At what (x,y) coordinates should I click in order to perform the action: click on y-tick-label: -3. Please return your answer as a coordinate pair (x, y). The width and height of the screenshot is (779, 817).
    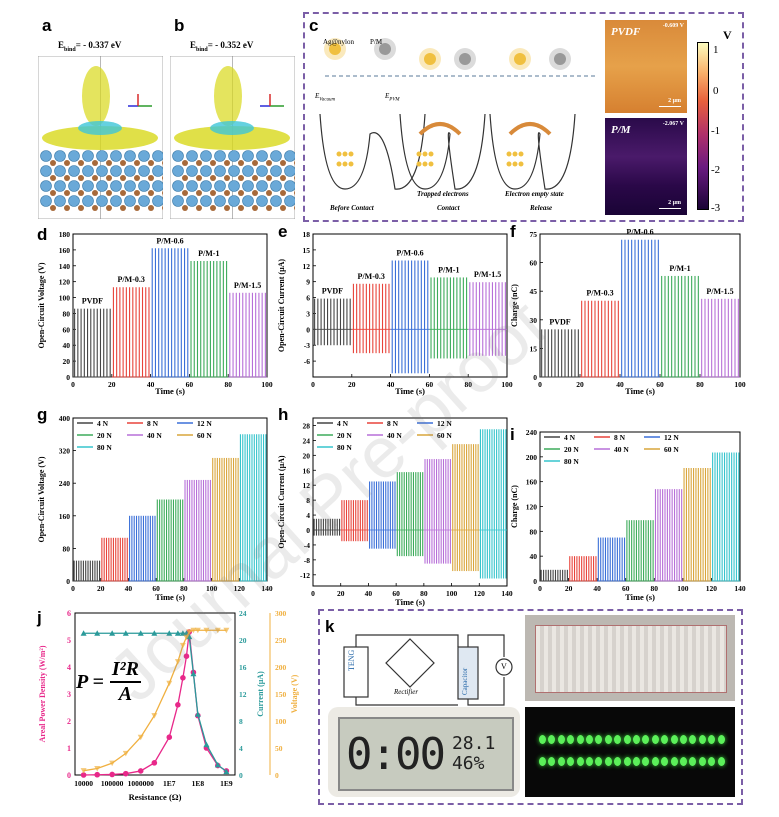
    Looking at the image, I should click on (307, 345).